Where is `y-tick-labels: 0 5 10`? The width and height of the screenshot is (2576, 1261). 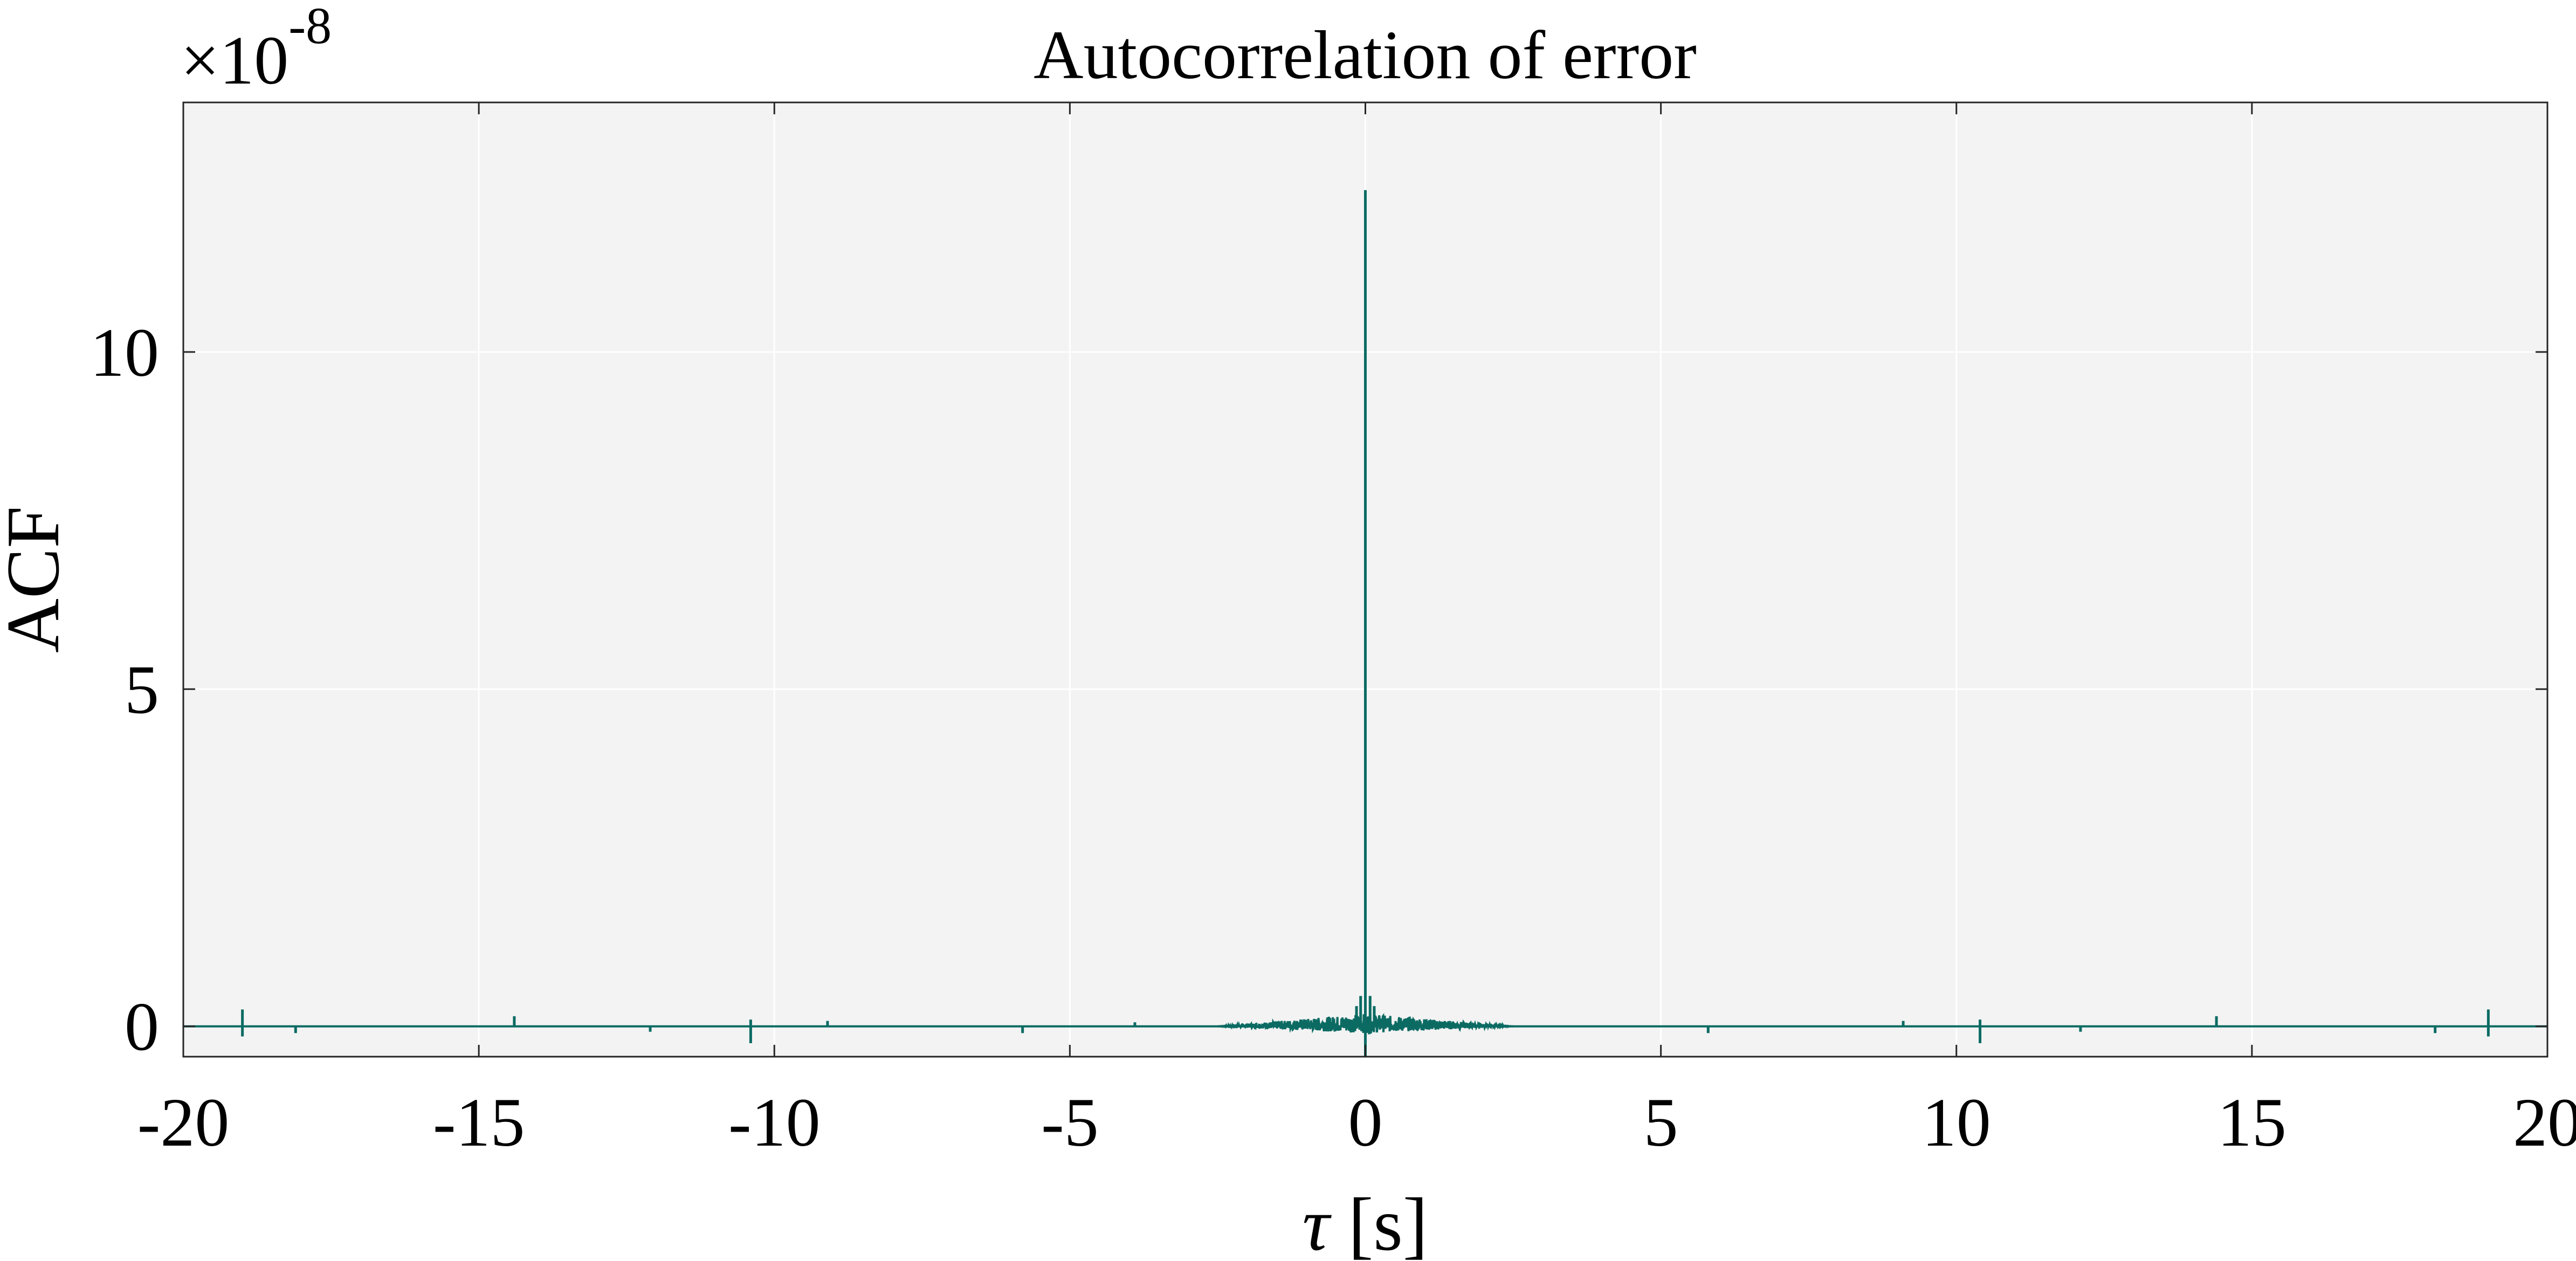
y-tick-labels: 0 5 10 is located at coordinates (124, 689).